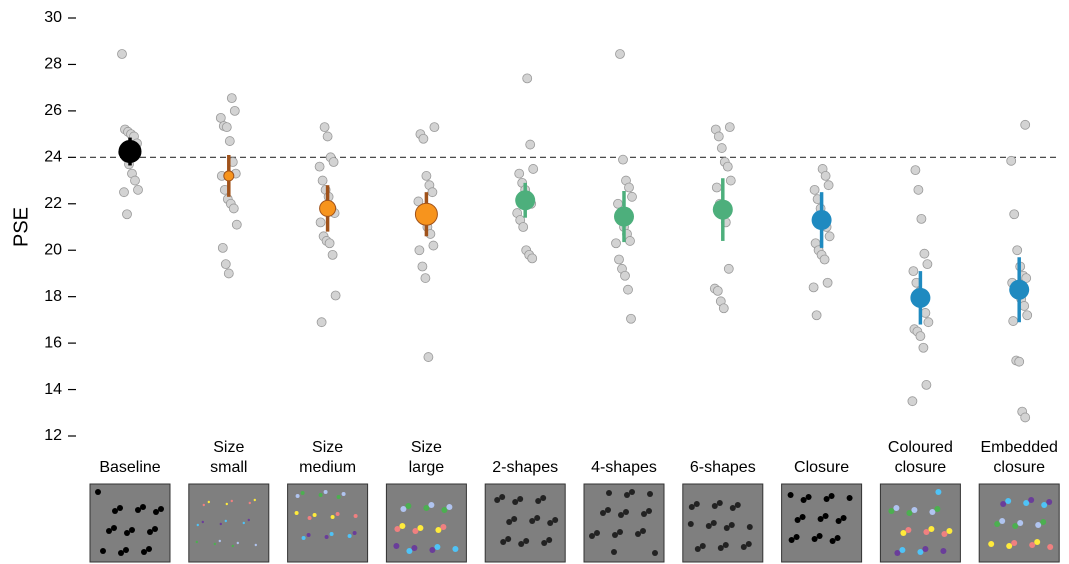 Image resolution: width=1069 pixels, height=564 pixels. What do you see at coordinates (327, 457) in the screenshot?
I see `category-label: Size medium` at bounding box center [327, 457].